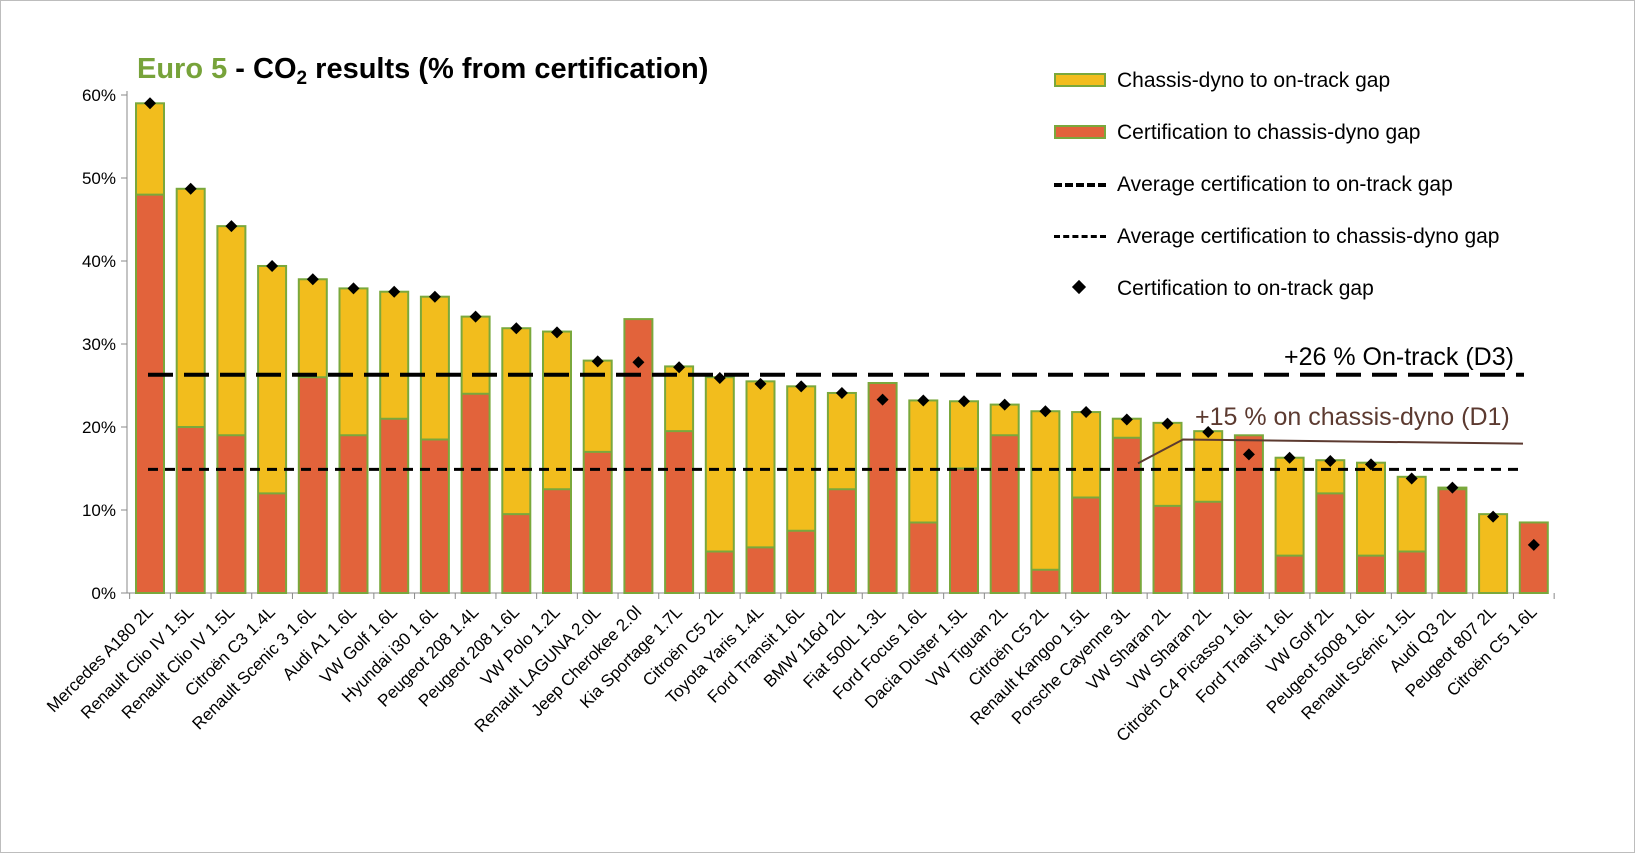  What do you see at coordinates (1214, 289) in the screenshot?
I see `legend-item-cert-on-track: Certification to on-track gap` at bounding box center [1214, 289].